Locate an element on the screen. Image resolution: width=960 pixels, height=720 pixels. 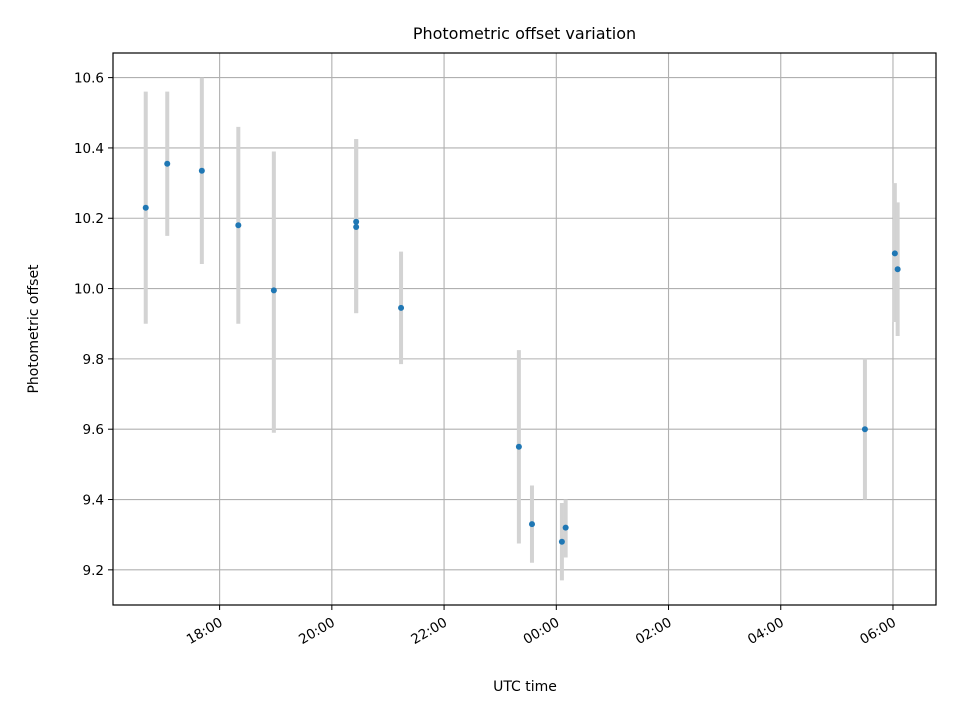
y-tick-label: 10.6 is located at coordinates (89, 79).